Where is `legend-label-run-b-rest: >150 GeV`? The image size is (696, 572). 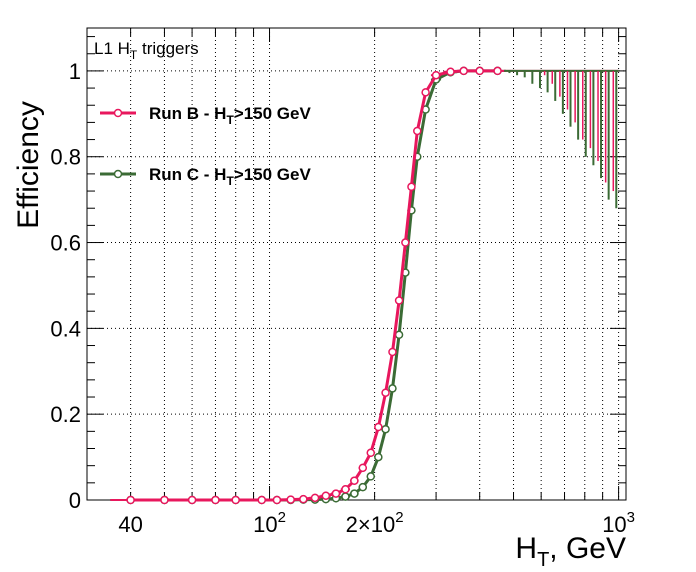 legend-label-run-b-rest: >150 GeV is located at coordinates (273, 113).